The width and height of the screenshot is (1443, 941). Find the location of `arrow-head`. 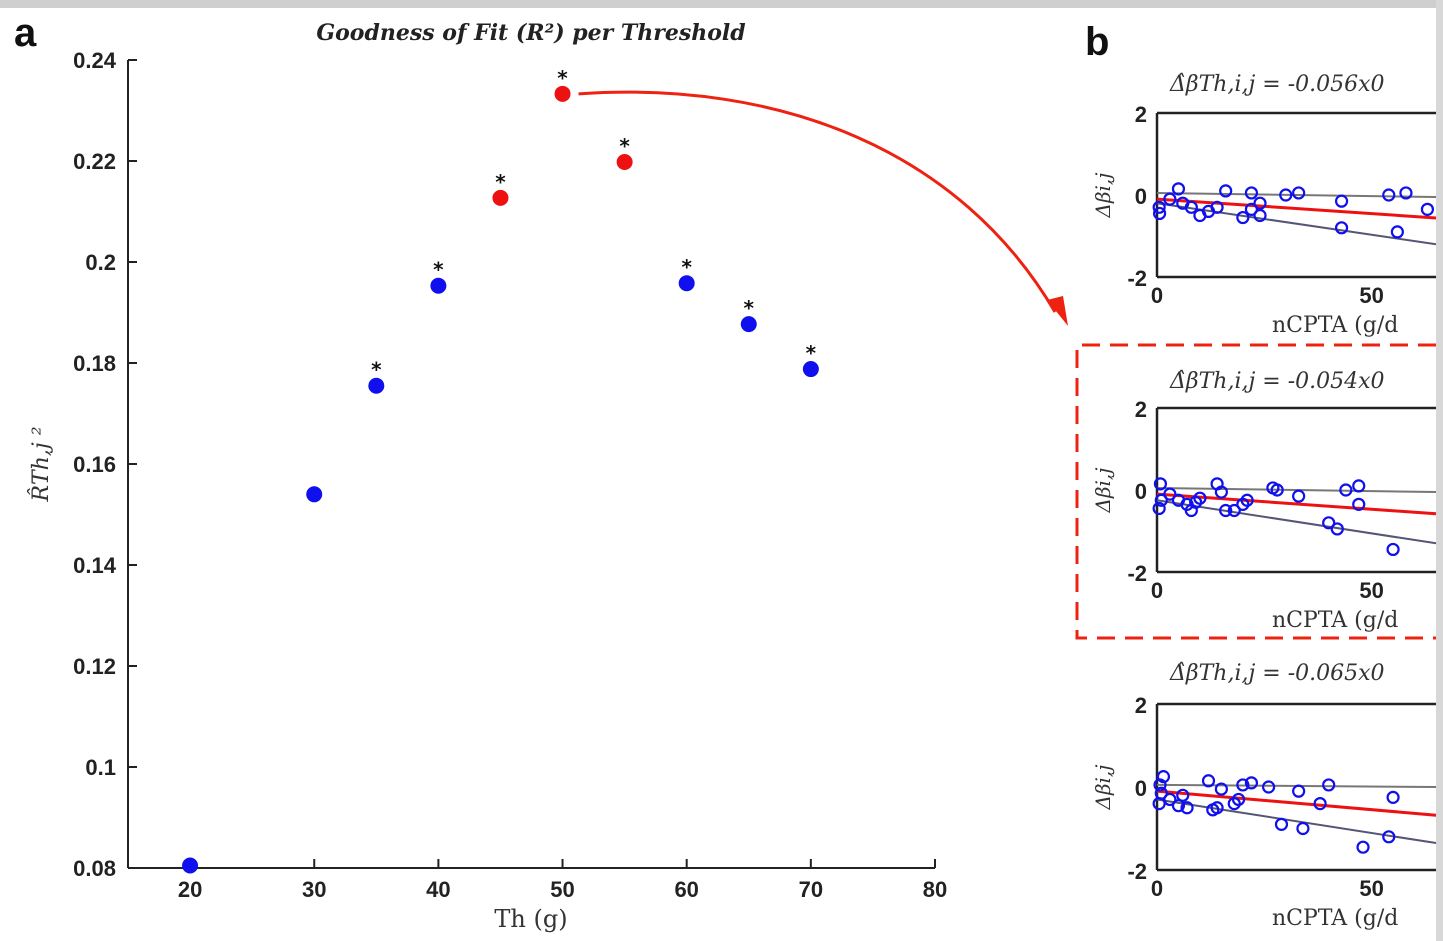

arrow-head is located at coordinates (1057, 311).